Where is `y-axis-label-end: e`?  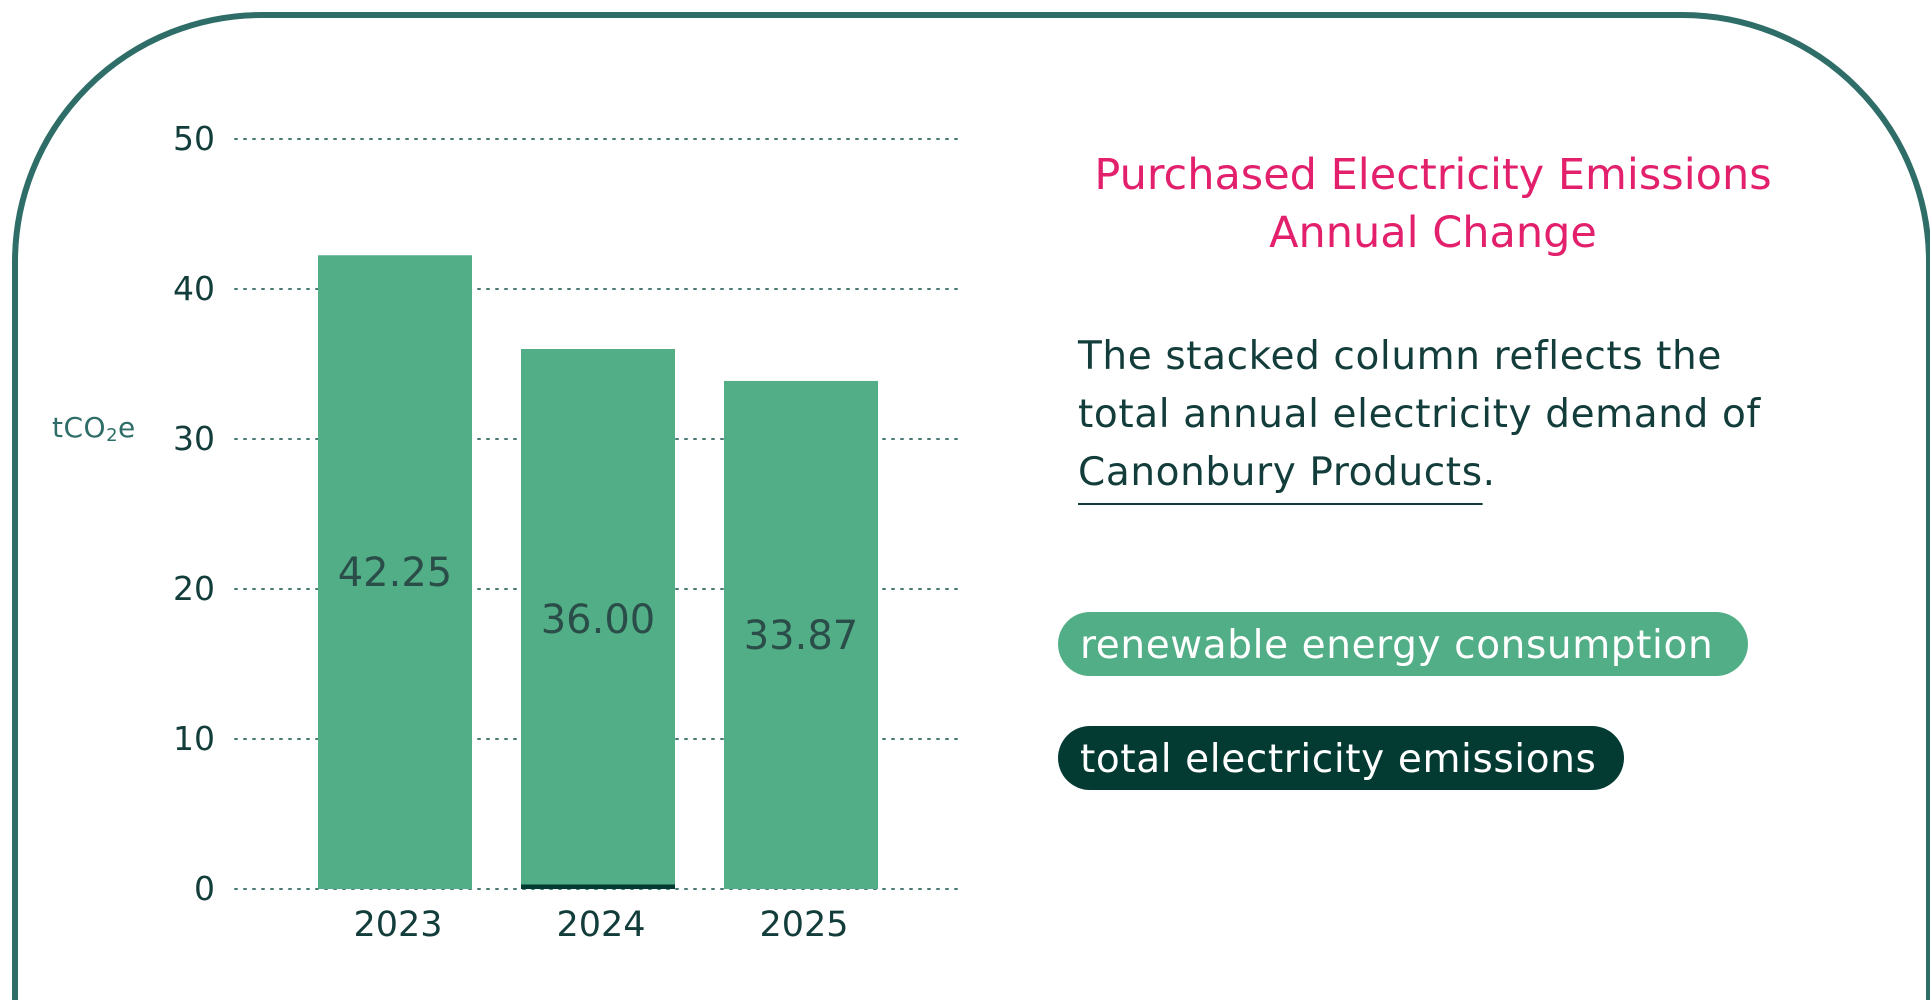 y-axis-label-end: e is located at coordinates (127, 427).